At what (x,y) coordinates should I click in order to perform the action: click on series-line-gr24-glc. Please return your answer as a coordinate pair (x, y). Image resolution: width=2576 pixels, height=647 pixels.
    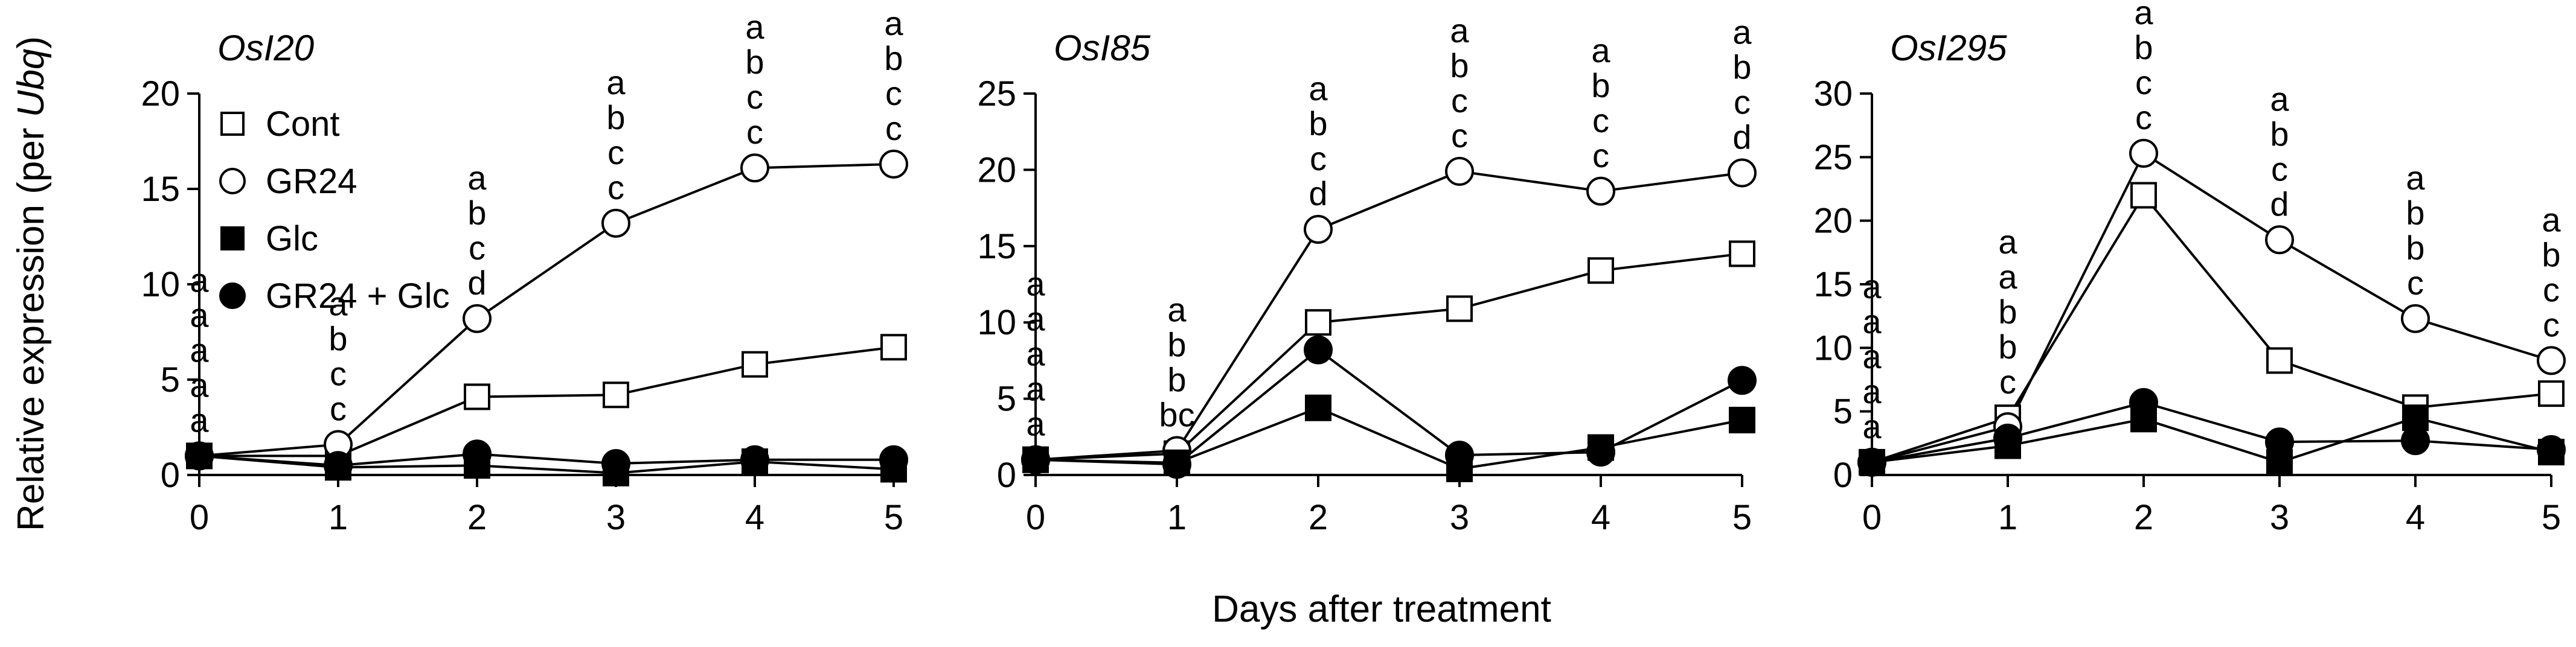
    Looking at the image, I should click on (2211, 432).